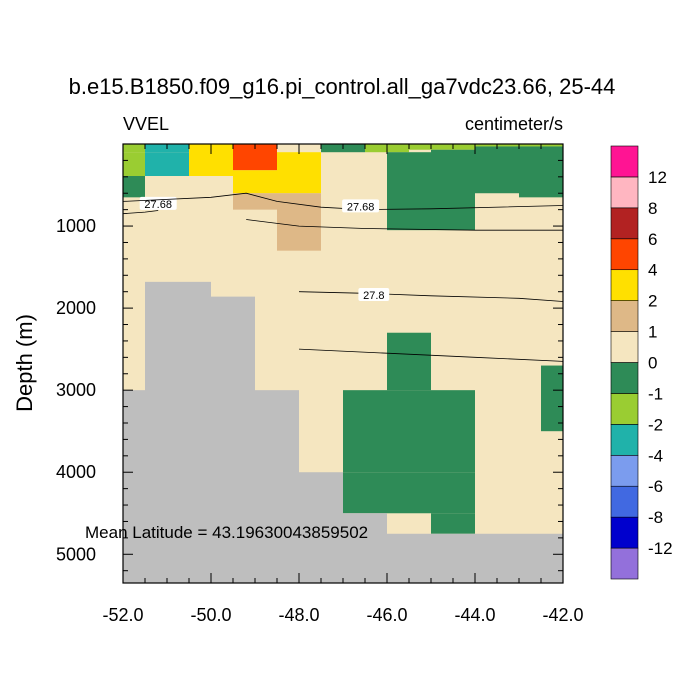 This screenshot has height=700, width=700. What do you see at coordinates (386, 615) in the screenshot?
I see `x-tick-label: -46.0` at bounding box center [386, 615].